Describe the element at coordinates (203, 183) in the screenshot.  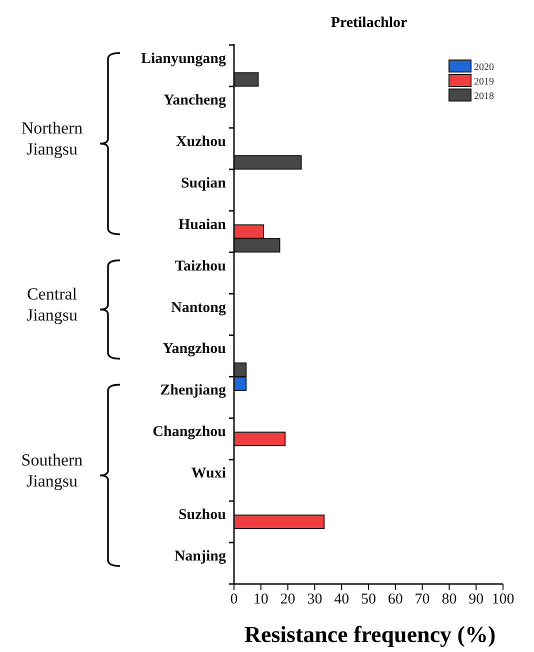
I see `y-tick-label: Suqian` at that location.